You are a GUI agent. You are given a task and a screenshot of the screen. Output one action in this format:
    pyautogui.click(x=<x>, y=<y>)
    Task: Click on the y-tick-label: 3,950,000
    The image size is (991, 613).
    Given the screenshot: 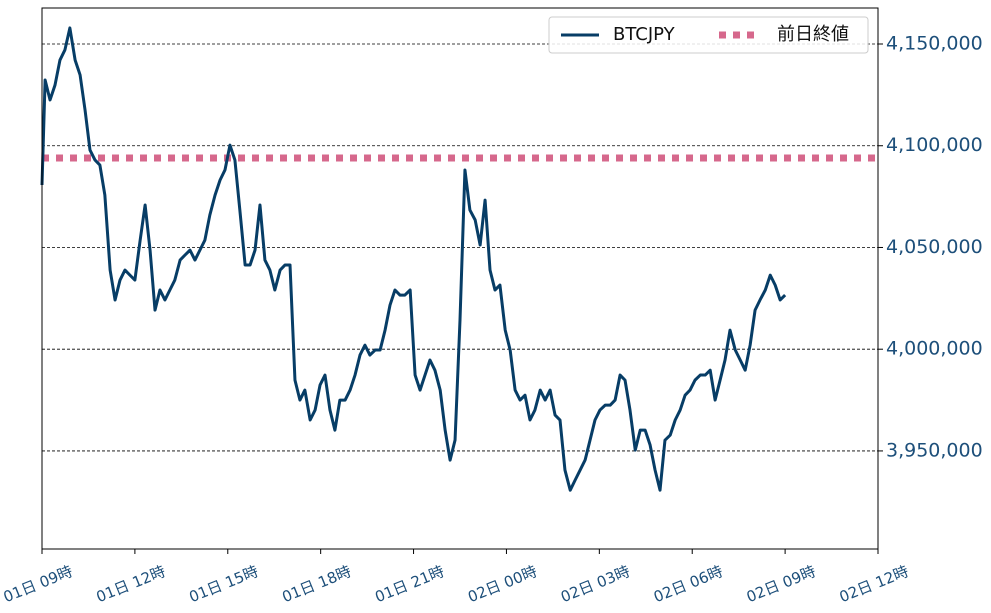 What is the action you would take?
    pyautogui.click(x=934, y=450)
    